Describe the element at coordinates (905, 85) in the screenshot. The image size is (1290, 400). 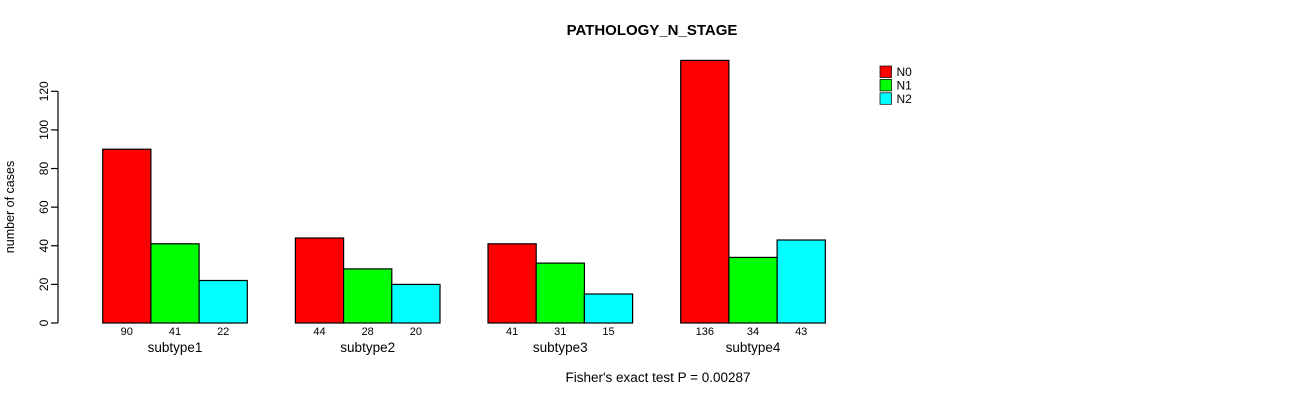
I see `legend-label-N1: N1` at that location.